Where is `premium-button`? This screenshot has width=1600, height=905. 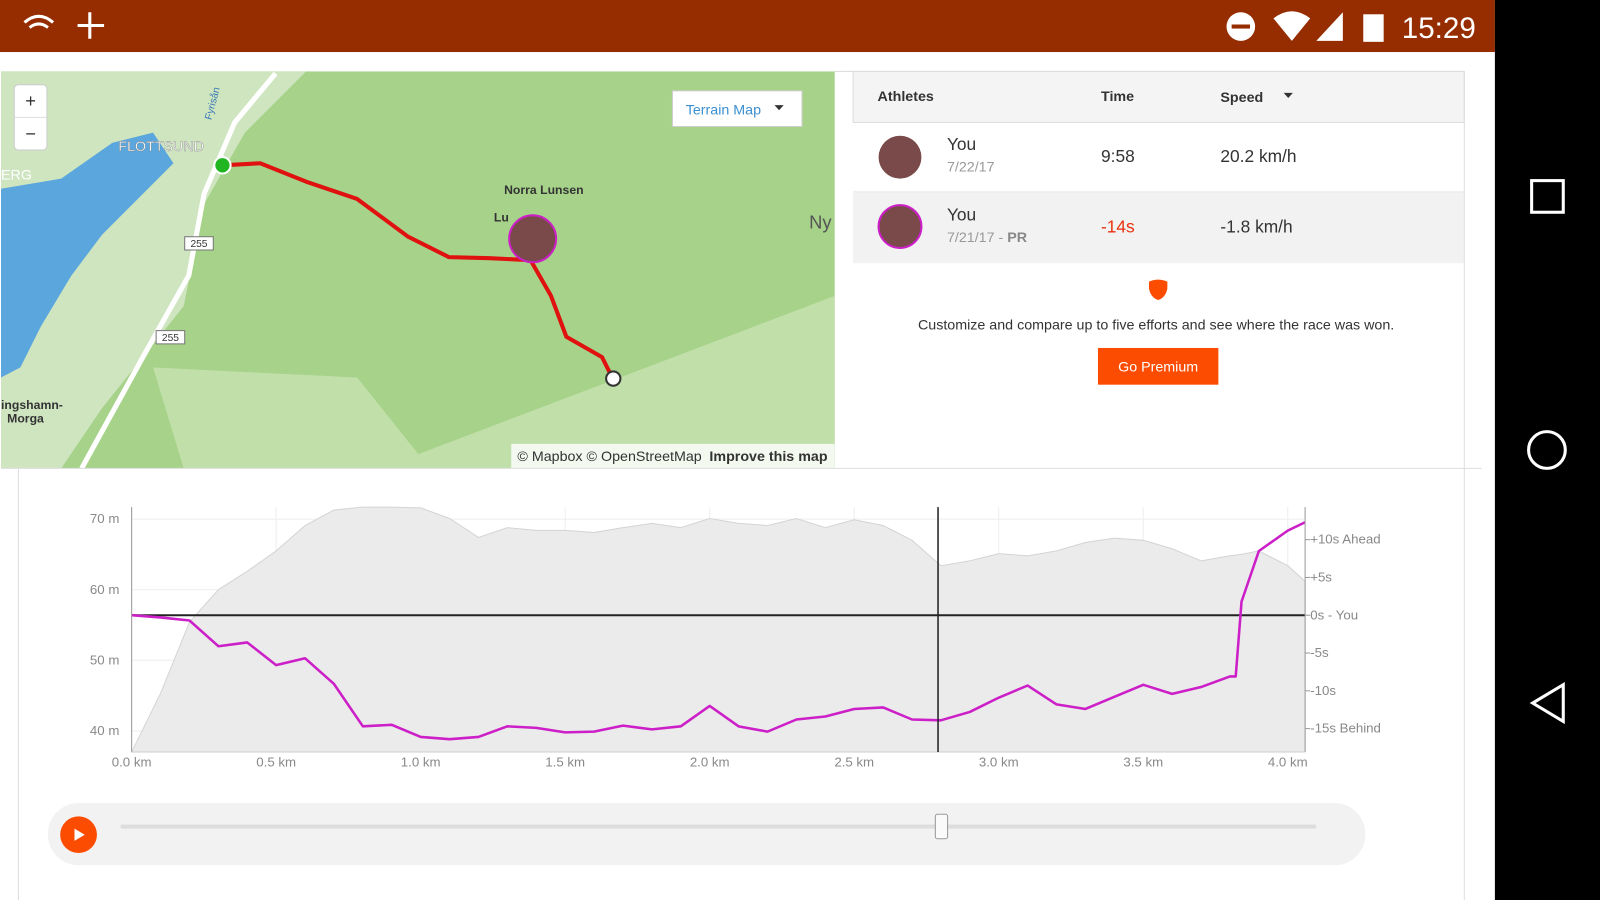 premium-button is located at coordinates (1158, 366).